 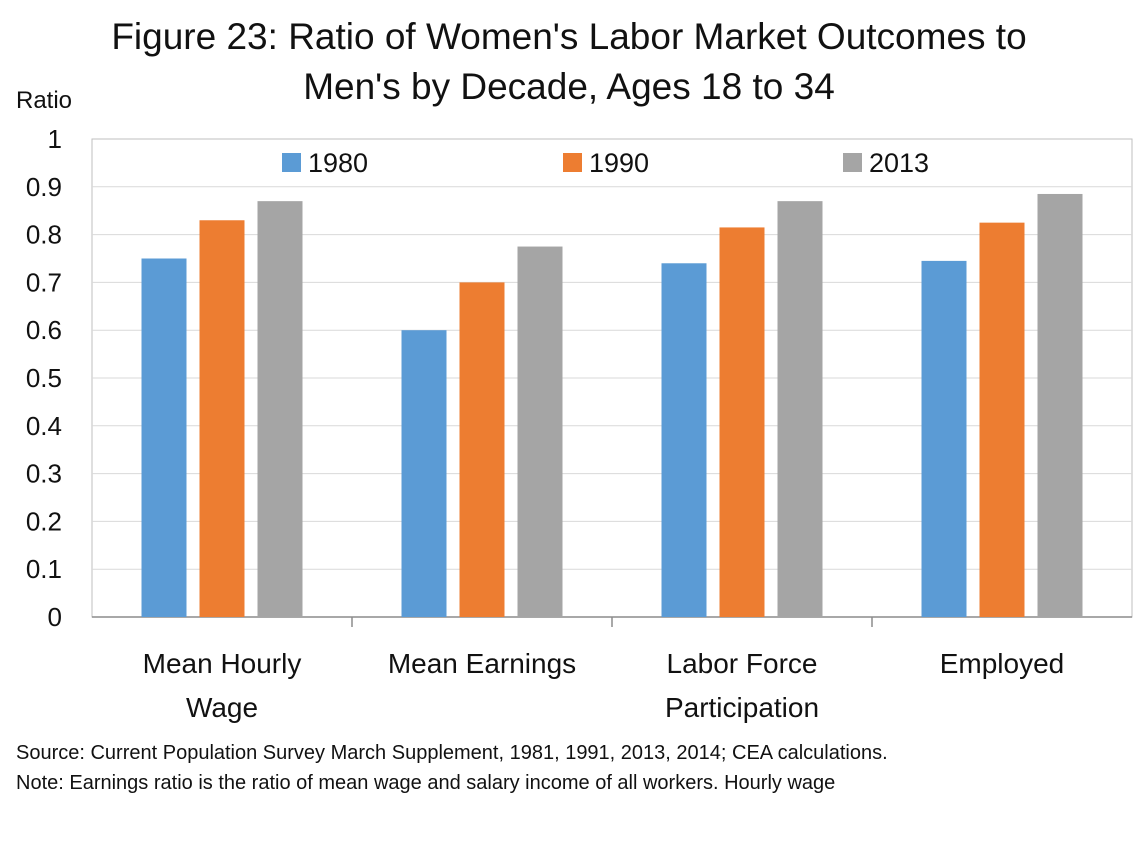 What do you see at coordinates (44, 378) in the screenshot?
I see `y-tick-label: 0.5` at bounding box center [44, 378].